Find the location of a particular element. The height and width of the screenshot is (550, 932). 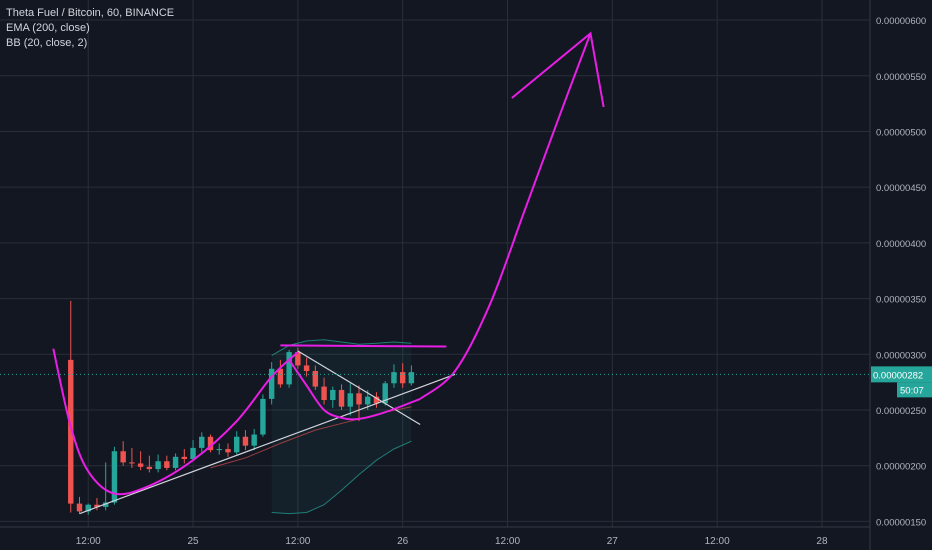

y-tick-label: 0.00000250 is located at coordinates (901, 411).